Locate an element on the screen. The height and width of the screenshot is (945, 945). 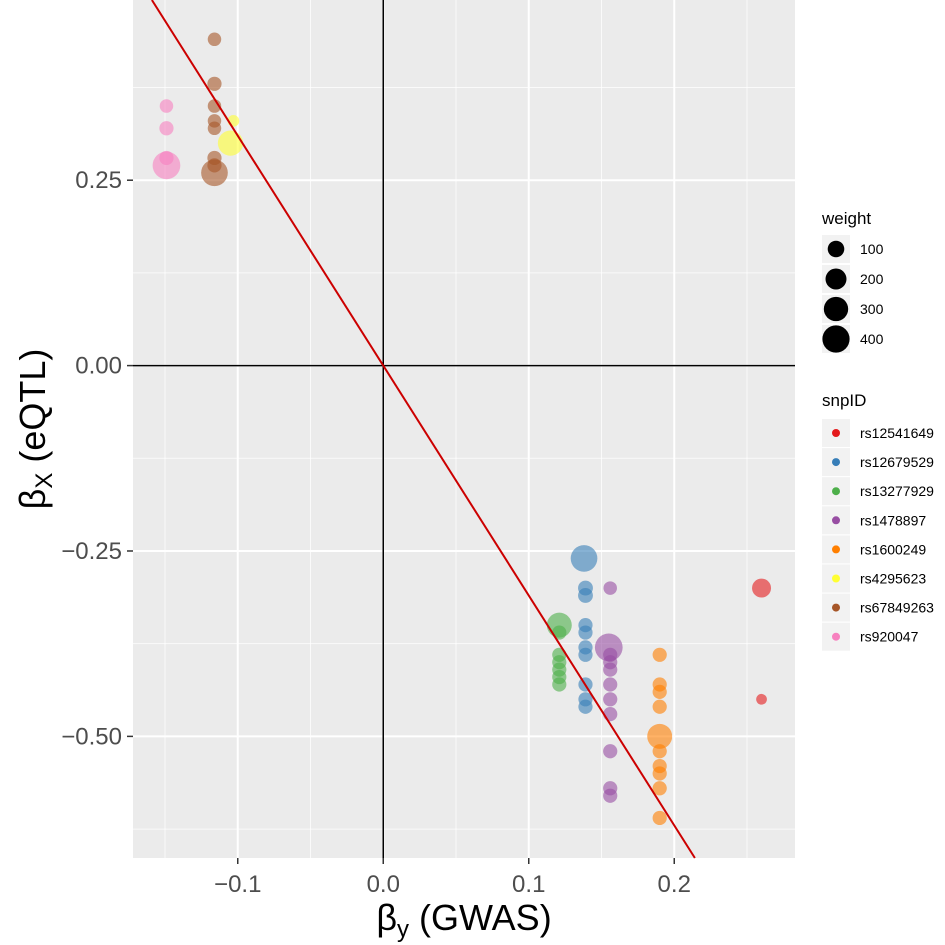
legend-snp-label: rs67849263 is located at coordinates (897, 608).